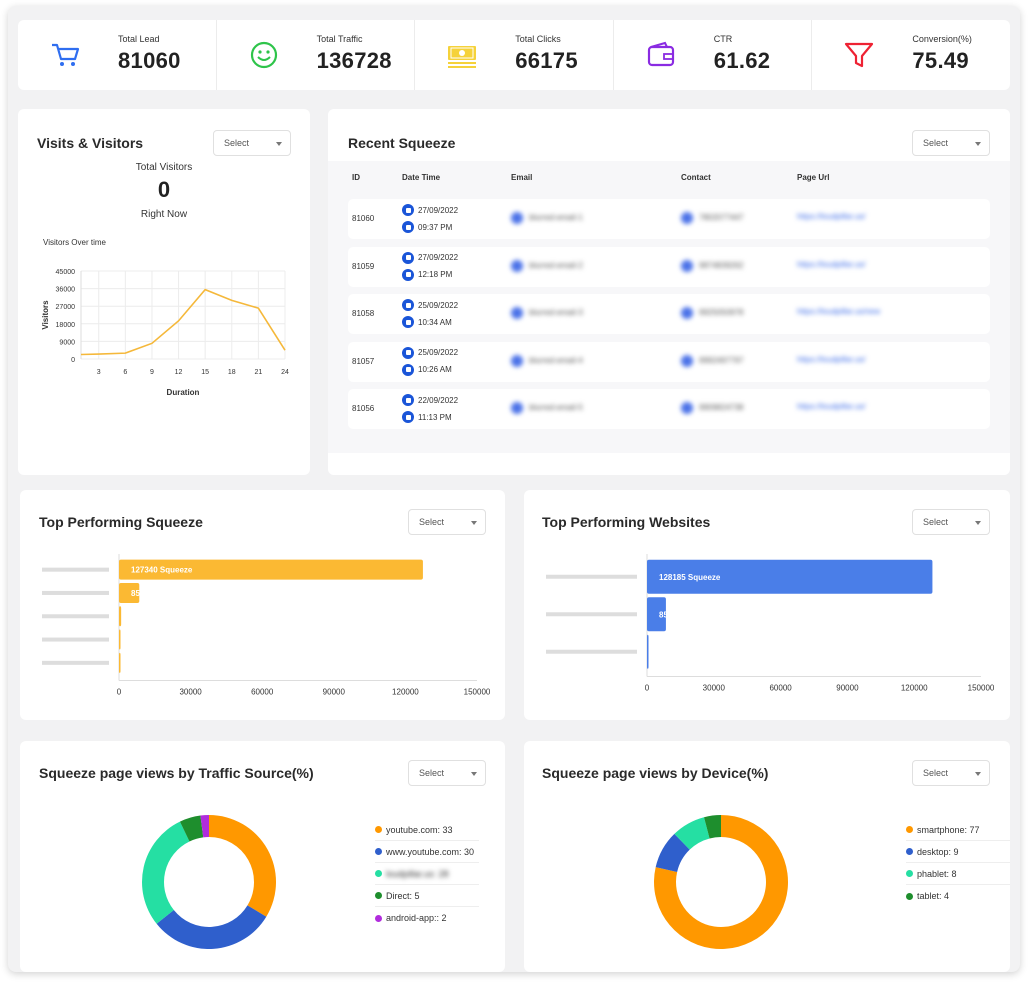 The image size is (1030, 984). I want to click on row-contact: 9874839262, so click(712, 265).